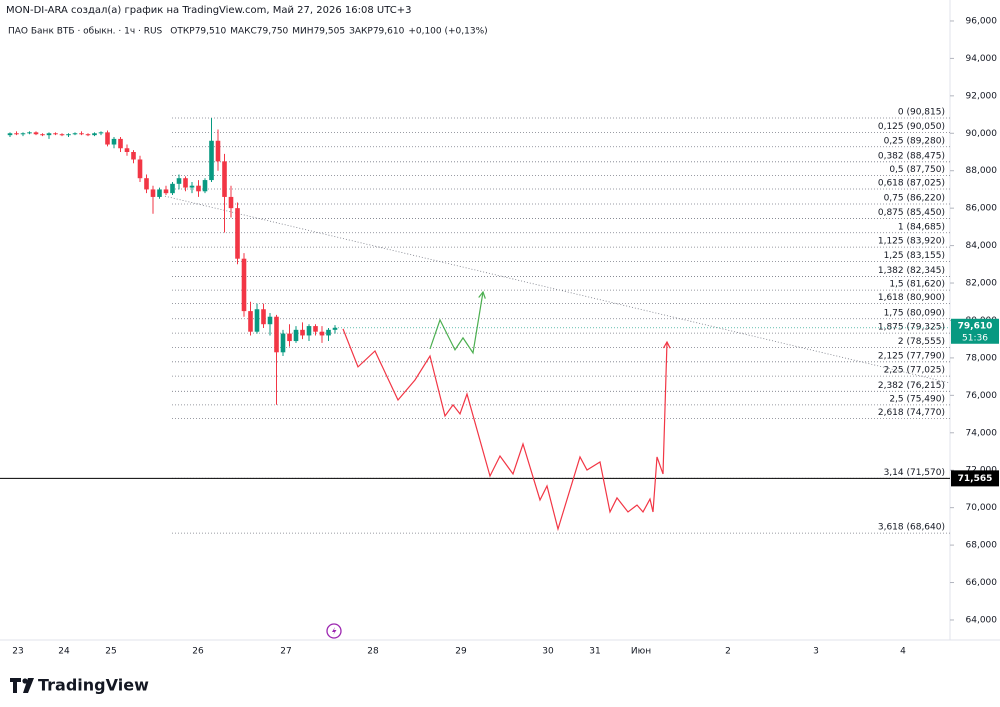 This screenshot has width=1000, height=707. I want to click on time-tick-label: 28, so click(373, 652).